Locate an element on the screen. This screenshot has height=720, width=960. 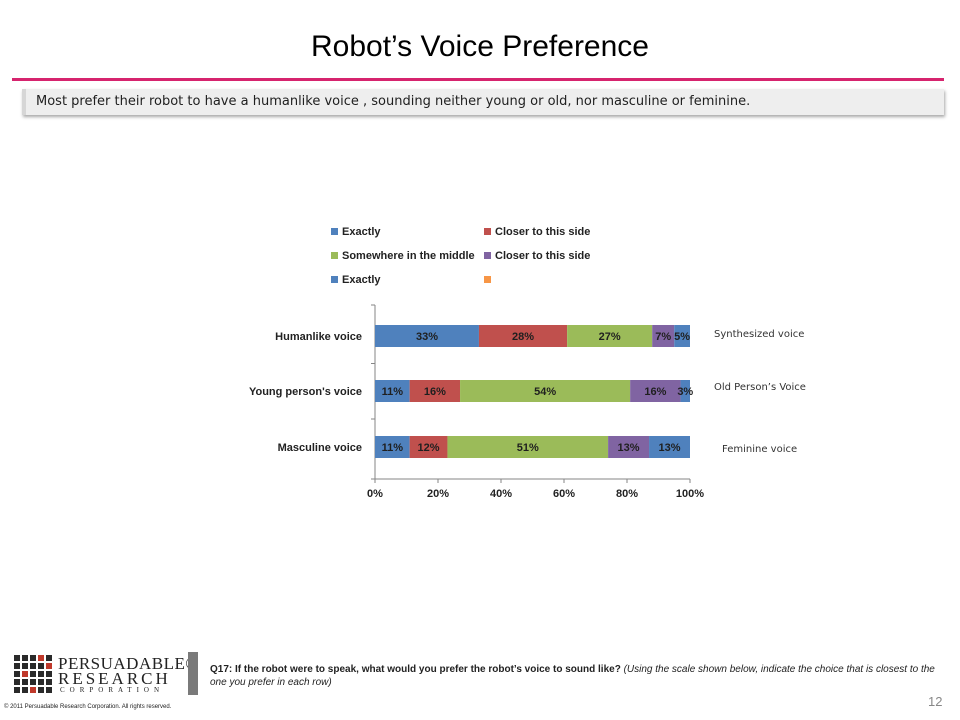
data-label: 7% is located at coordinates (663, 337).